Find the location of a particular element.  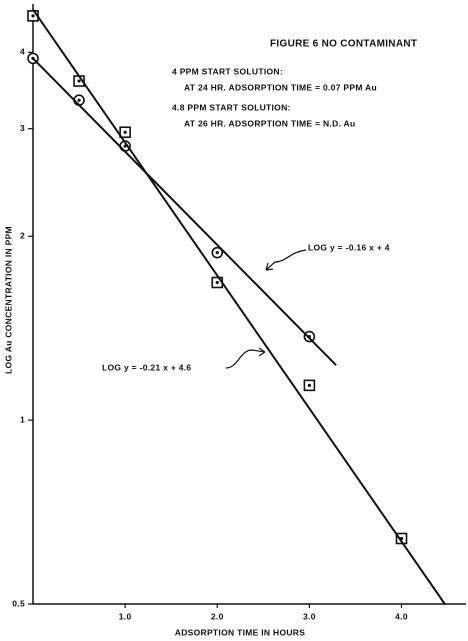

annotation: LOG y = -0.21 x + 4.6 is located at coordinates (146, 367).